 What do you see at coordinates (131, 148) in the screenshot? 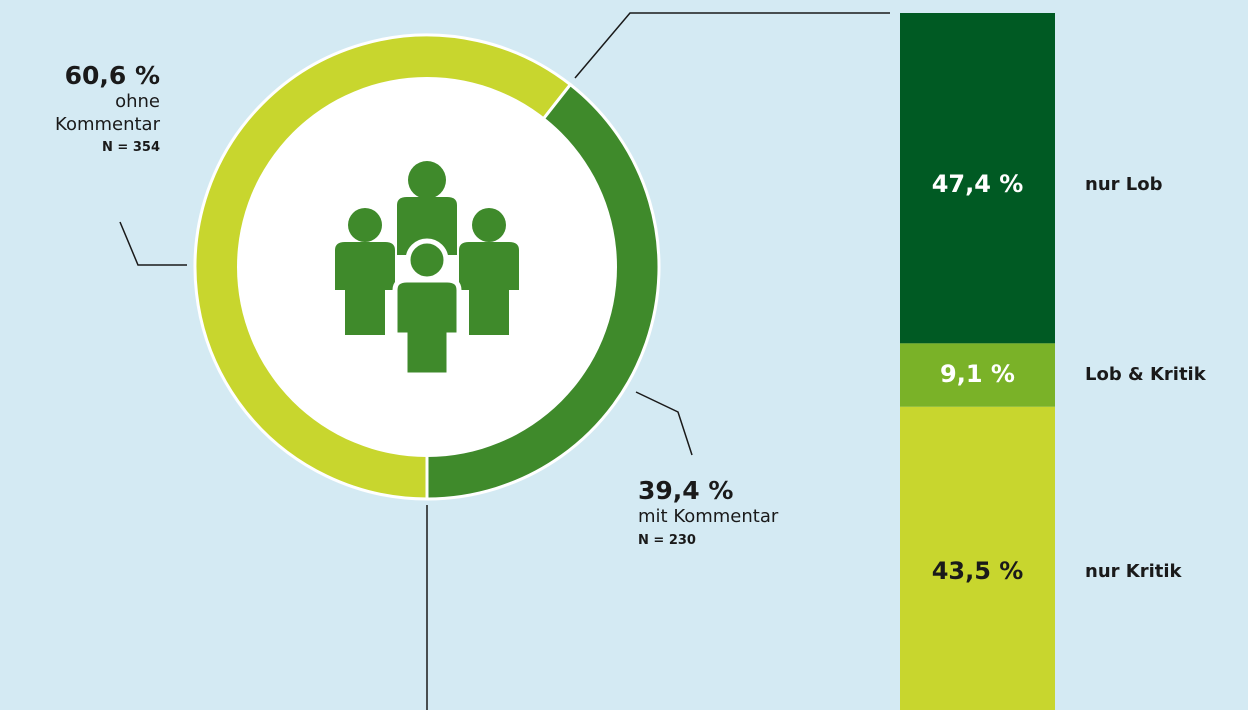
I see `annotation: N = 354` at bounding box center [131, 148].